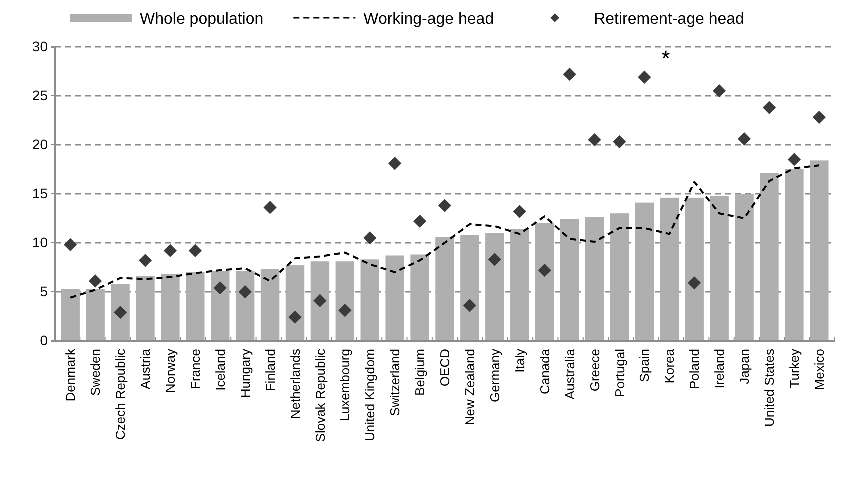 Image resolution: width=842 pixels, height=489 pixels. What do you see at coordinates (40, 144) in the screenshot?
I see `y-tick-label: 20` at bounding box center [40, 144].